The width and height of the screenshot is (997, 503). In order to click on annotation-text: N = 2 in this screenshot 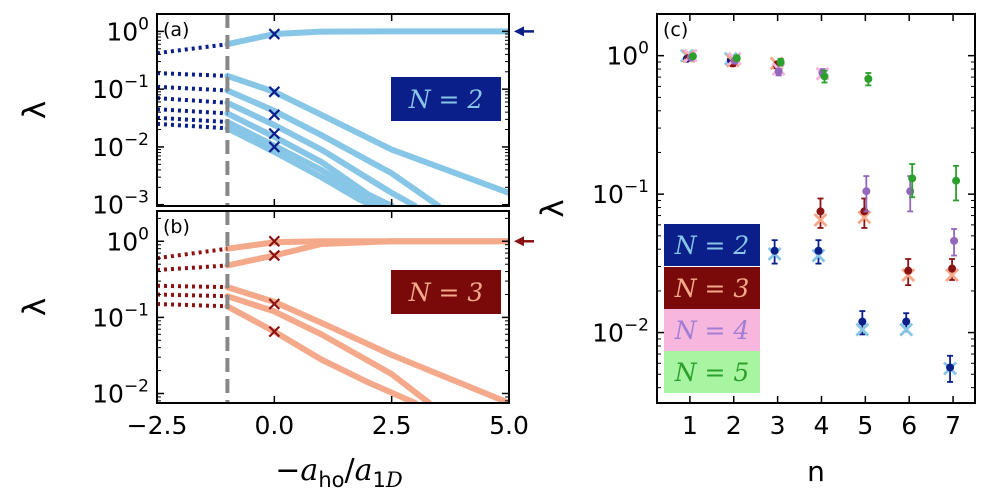, I will do `click(446, 99)`.